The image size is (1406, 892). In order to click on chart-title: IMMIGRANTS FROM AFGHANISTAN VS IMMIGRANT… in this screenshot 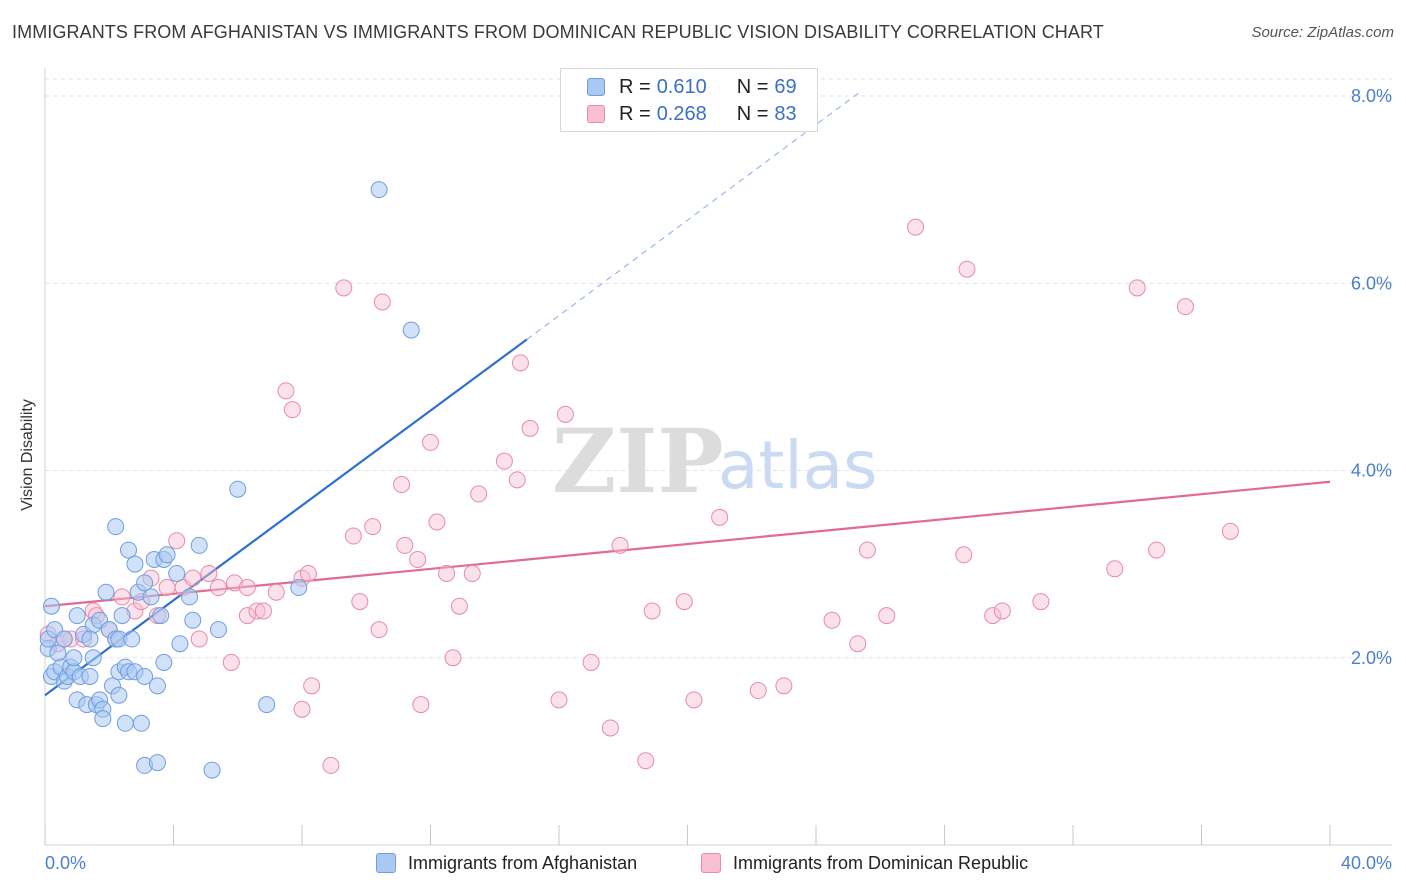, I will do `click(558, 32)`.